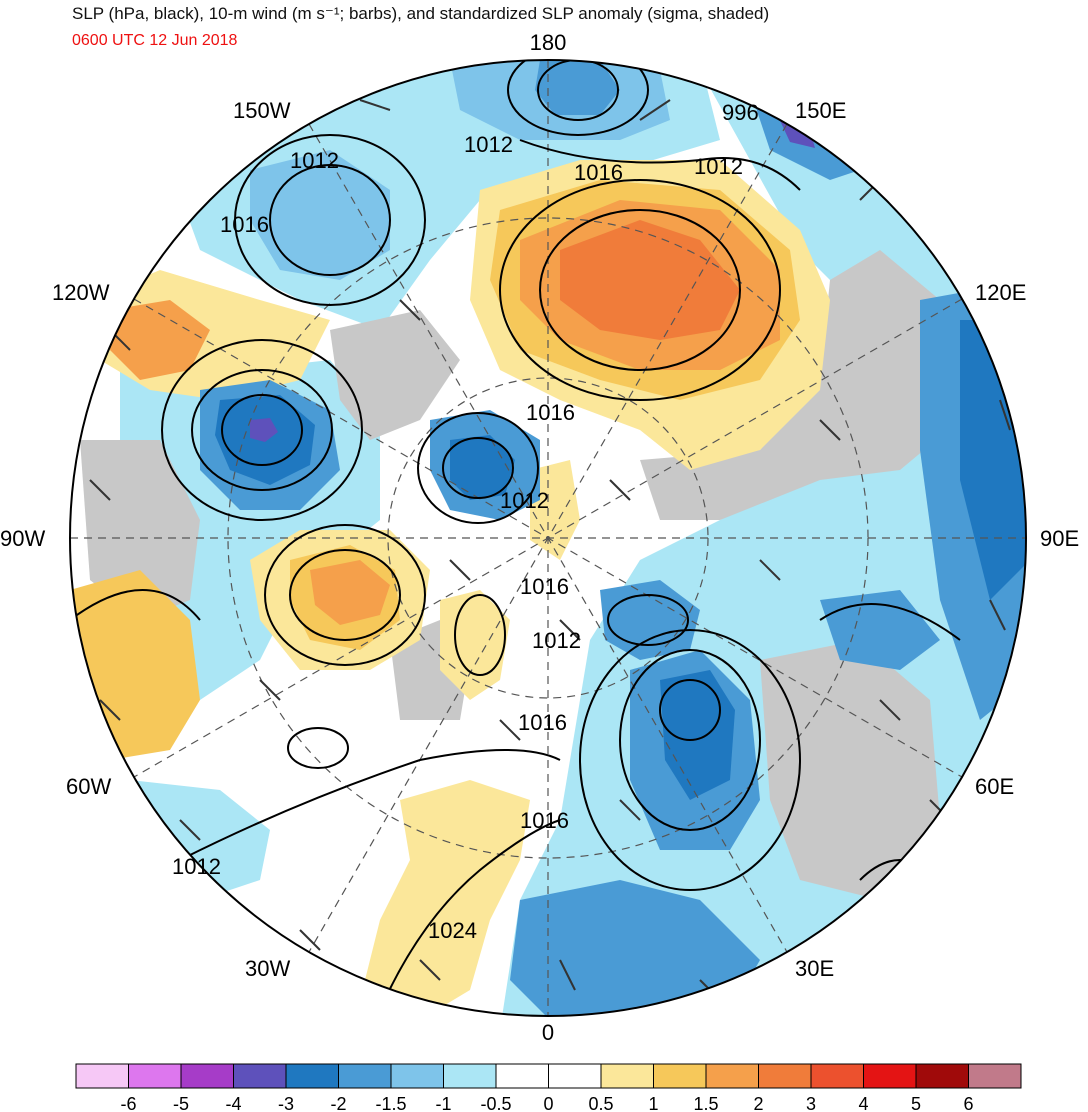  I want to click on land-siberia, so click(800, 385).